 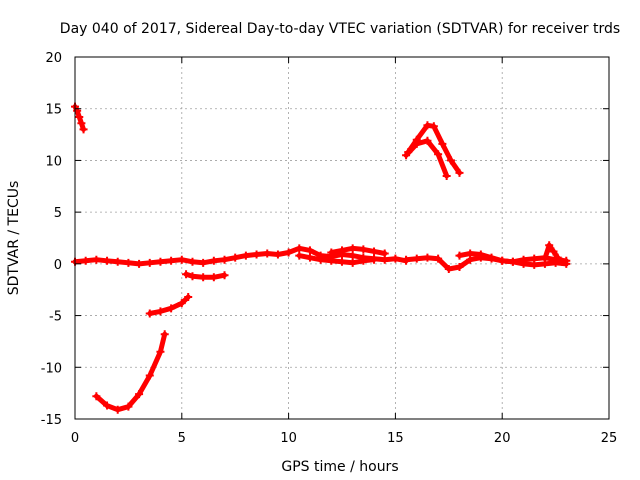 I want to click on y-tick-label: 10, so click(x=53, y=161).